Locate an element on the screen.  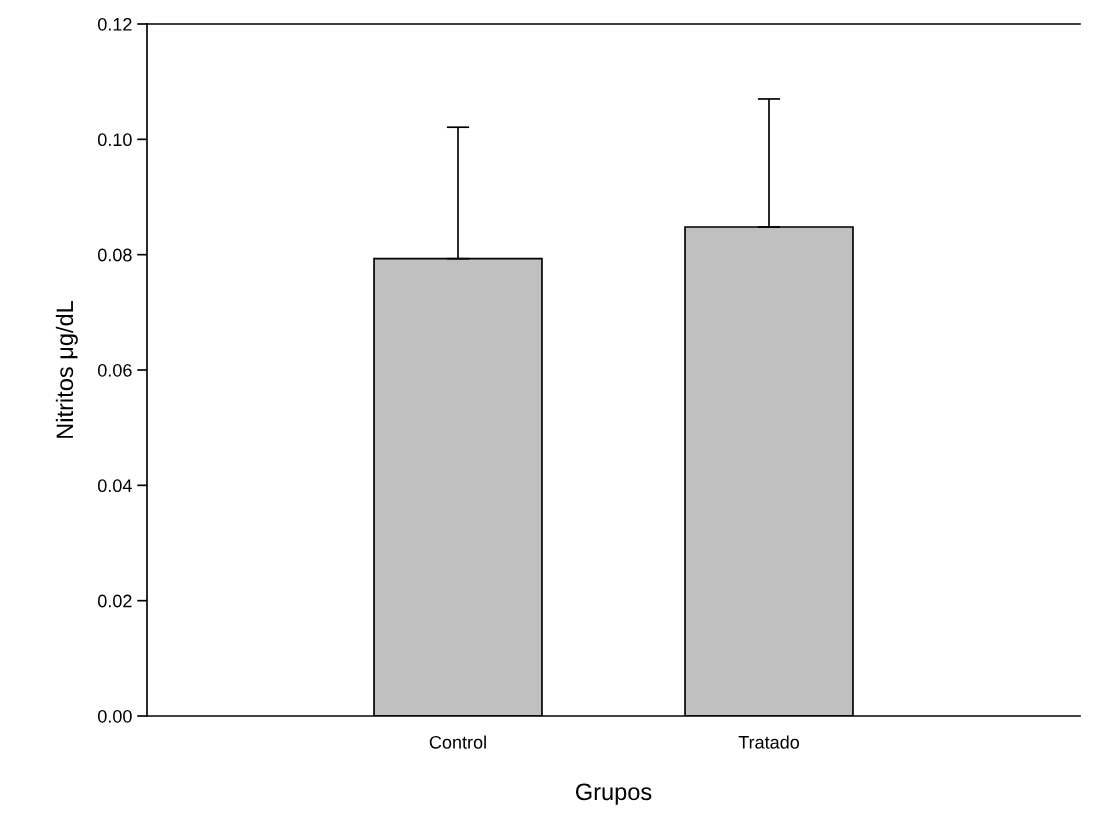
y-tick-label: 0.00 is located at coordinates (114, 716).